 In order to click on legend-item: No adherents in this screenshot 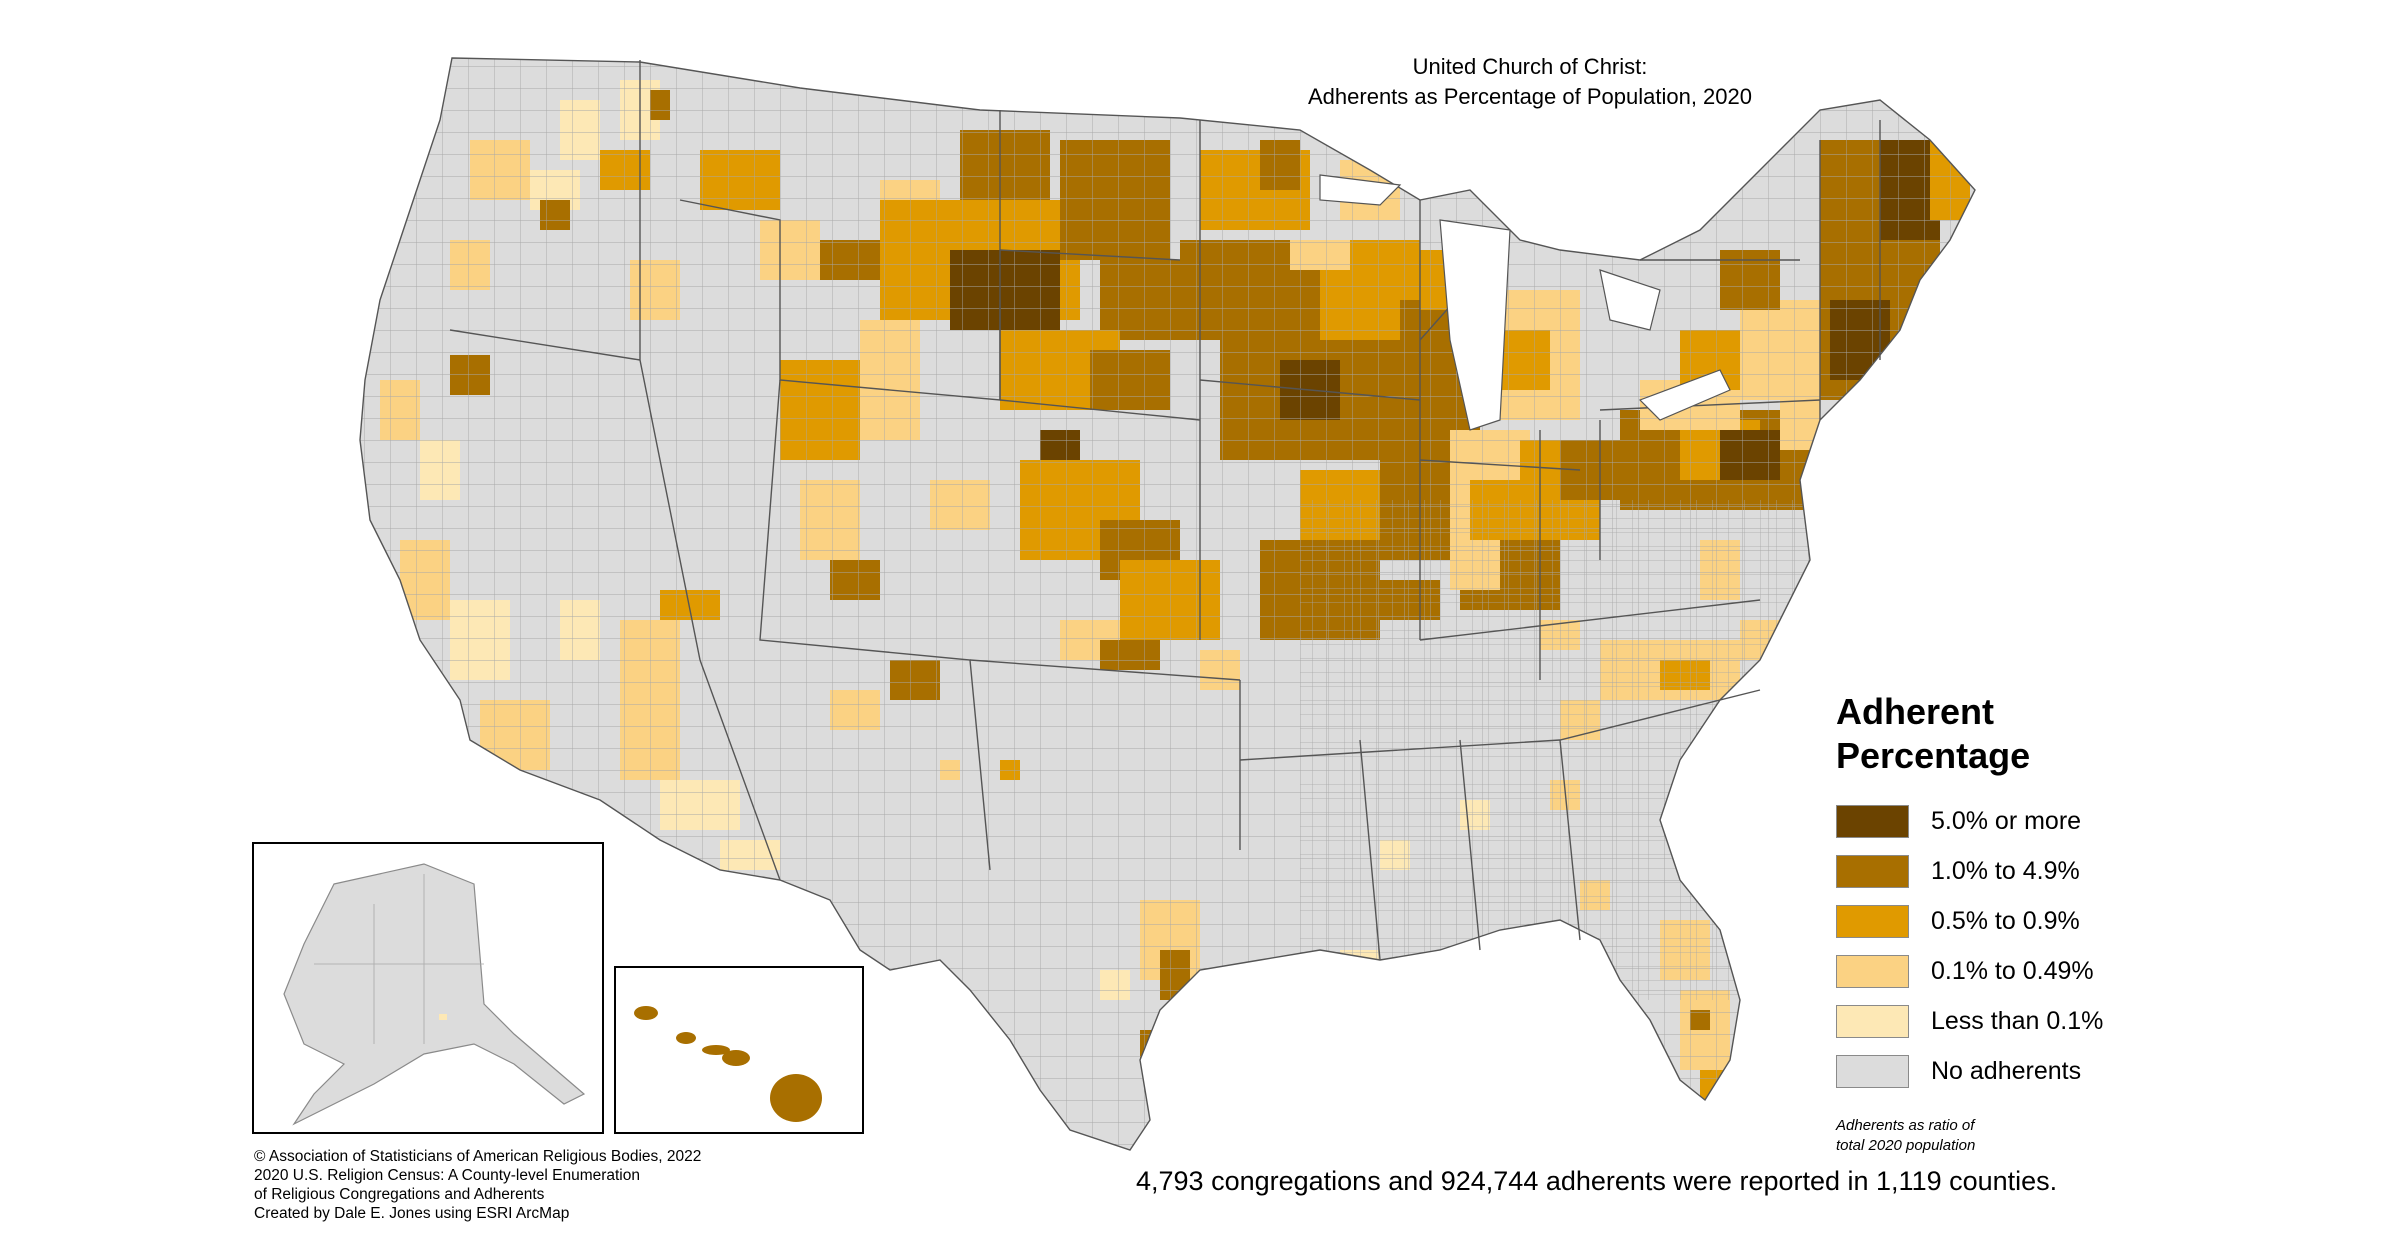, I will do `click(1996, 1071)`.